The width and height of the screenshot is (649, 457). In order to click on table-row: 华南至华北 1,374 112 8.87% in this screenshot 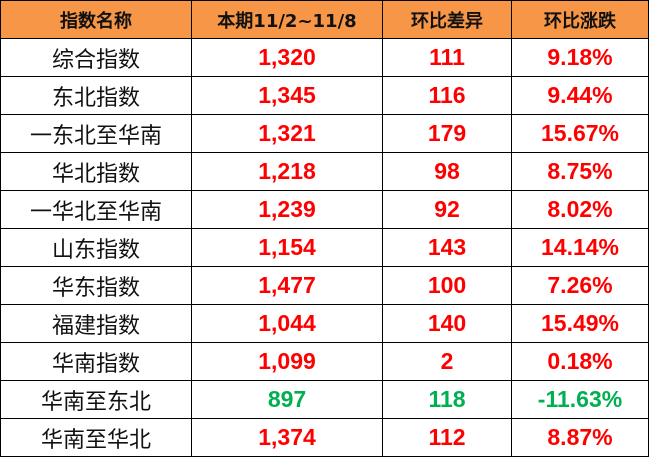, I will do `click(324, 437)`.